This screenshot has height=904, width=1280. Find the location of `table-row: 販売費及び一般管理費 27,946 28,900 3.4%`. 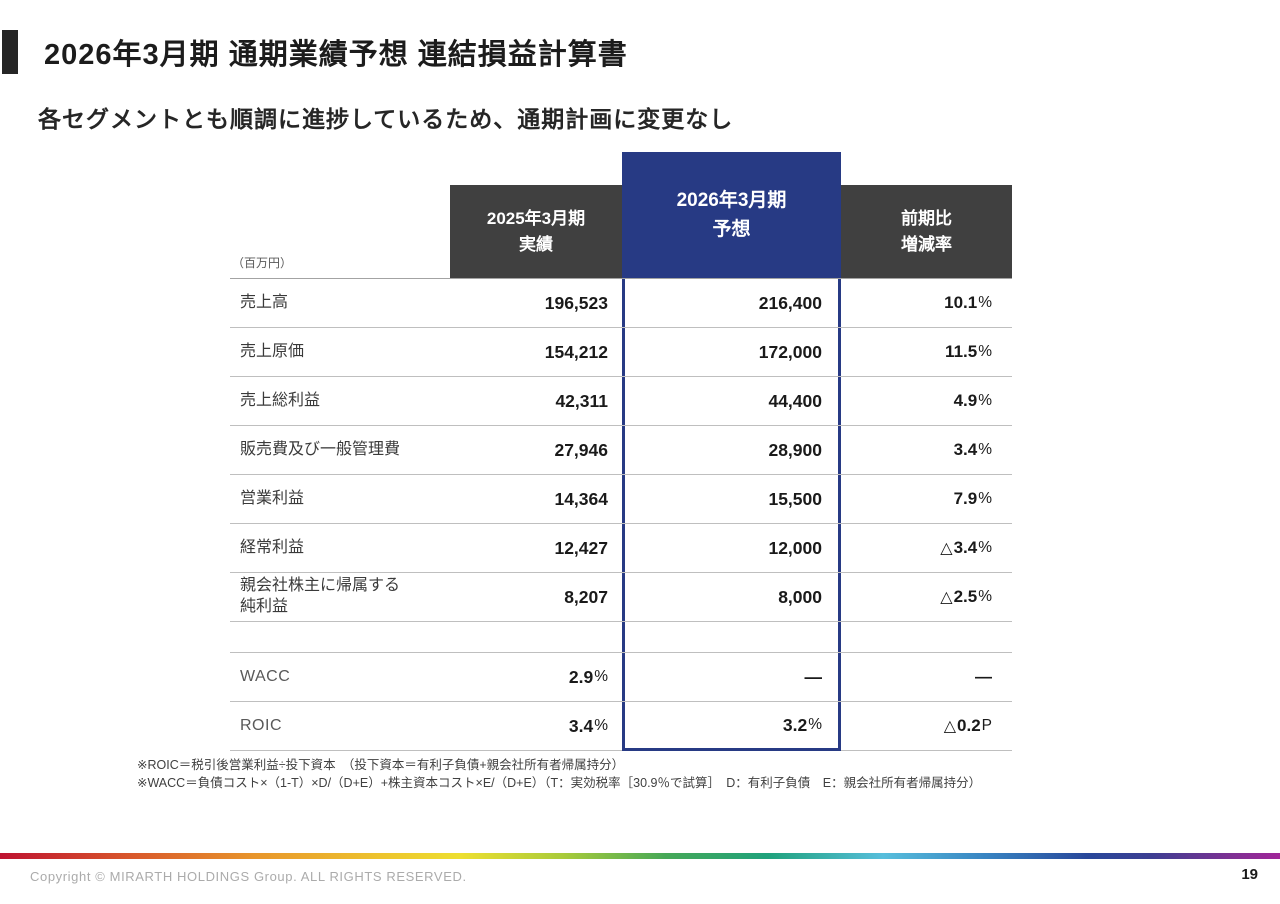

table-row: 販売費及び一般管理費 27,946 28,900 3.4% is located at coordinates (621, 449).